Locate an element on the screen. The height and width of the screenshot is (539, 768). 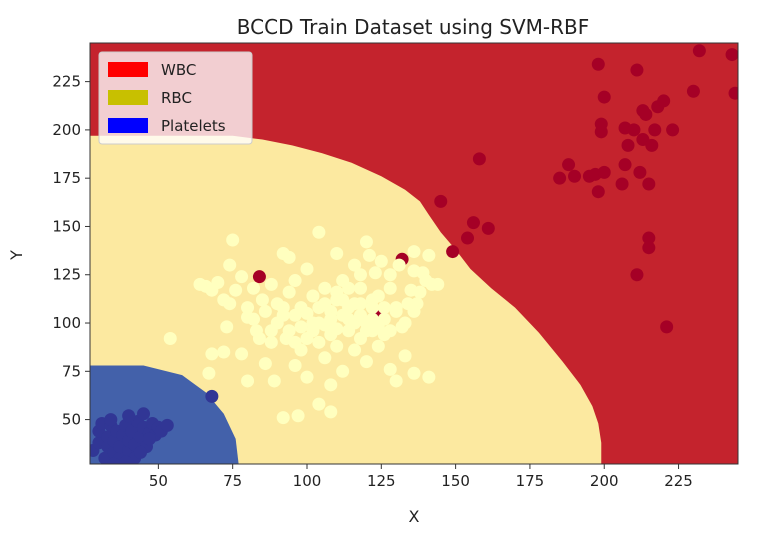
x-tick-label: 175 is located at coordinates (530, 481).